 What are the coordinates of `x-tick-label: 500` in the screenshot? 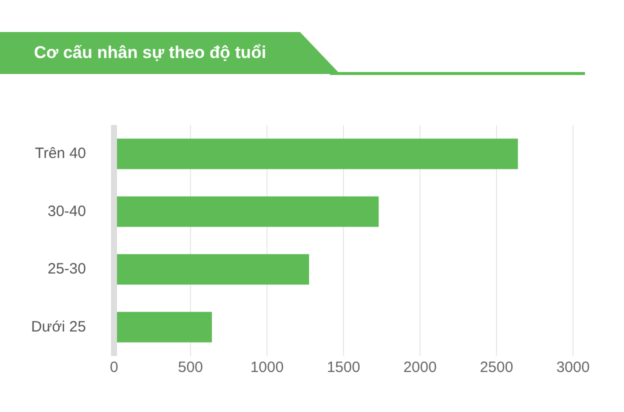 It's located at (191, 367).